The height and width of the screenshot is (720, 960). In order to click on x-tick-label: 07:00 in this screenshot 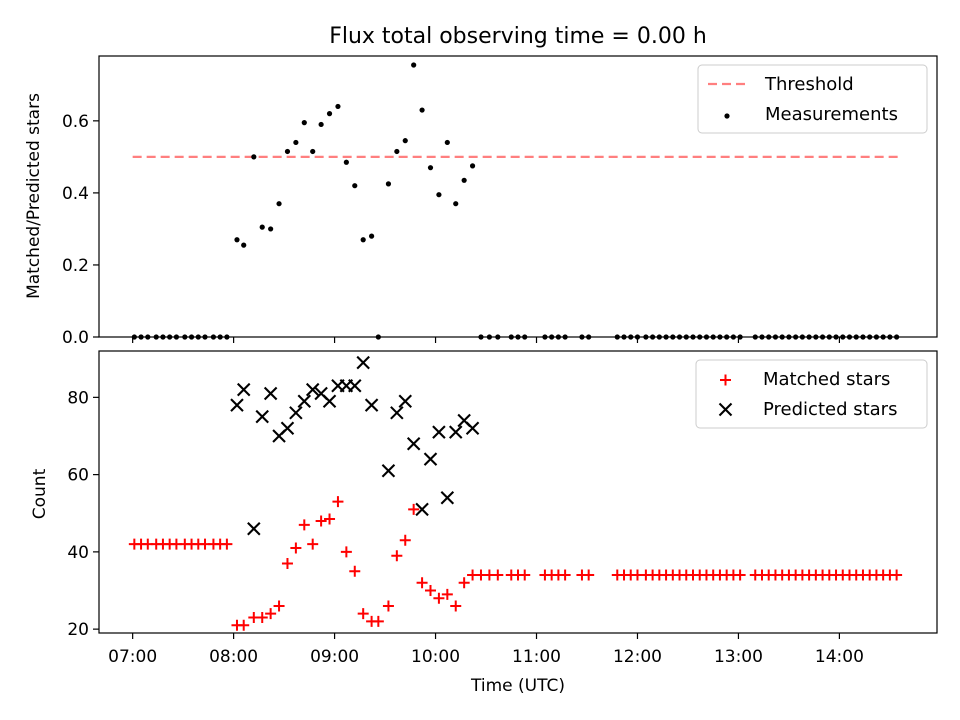, I will do `click(132, 657)`.